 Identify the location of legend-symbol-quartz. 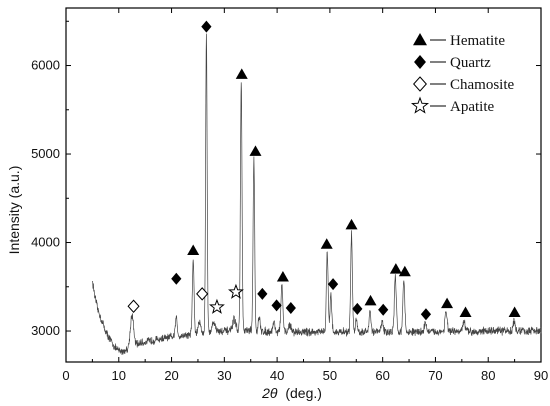
(420, 62).